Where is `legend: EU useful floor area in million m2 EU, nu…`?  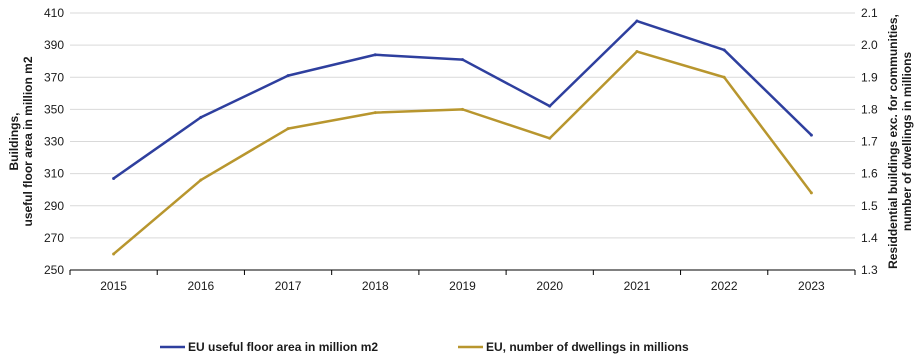 legend: EU useful floor area in million m2 EU, nu… is located at coordinates (424, 347).